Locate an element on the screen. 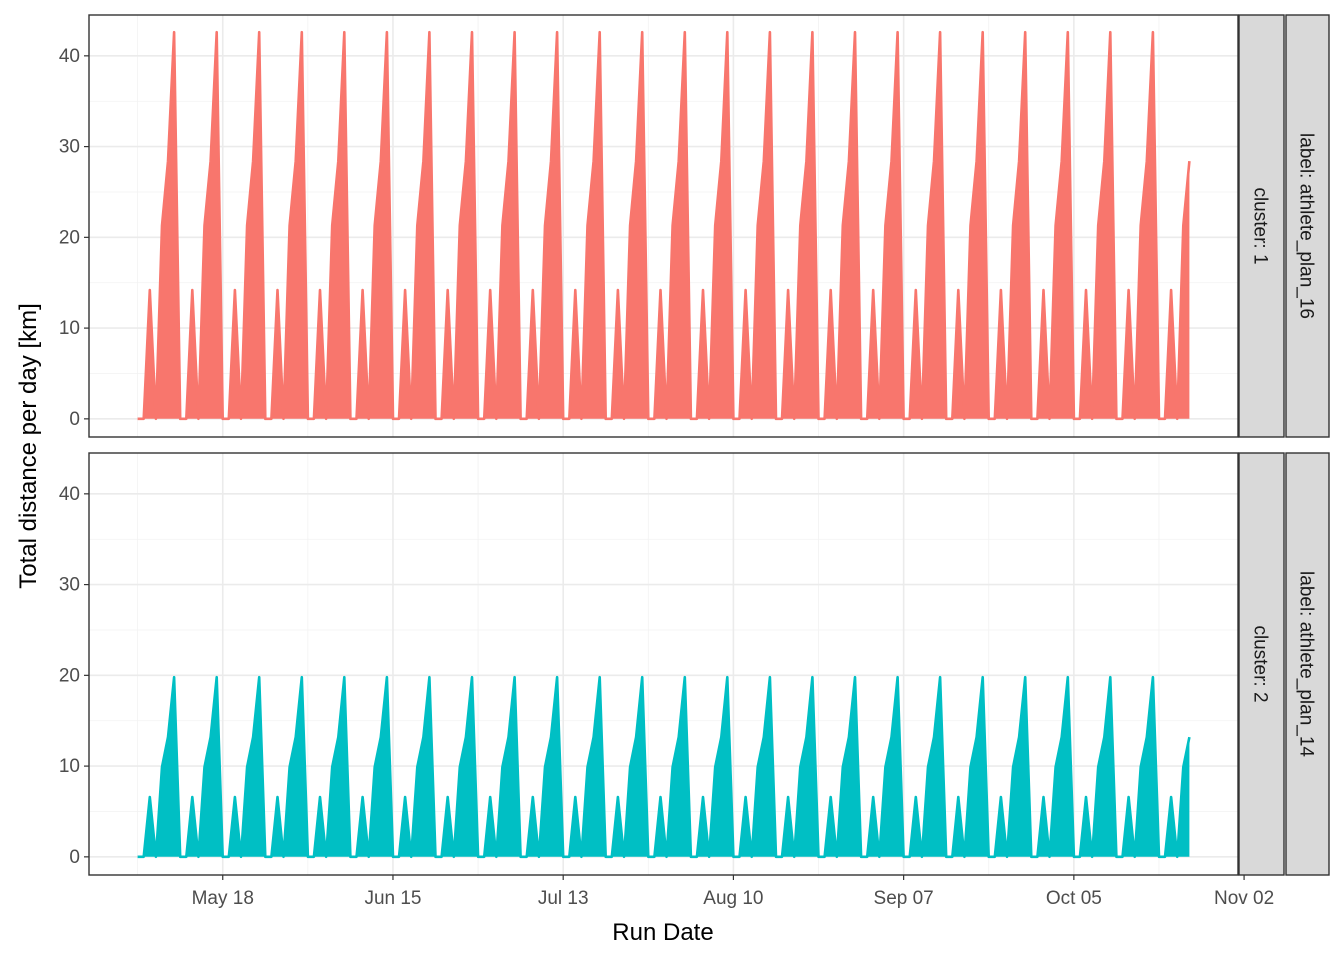 This screenshot has width=1344, height=960. strip-outer-label: label: athlete_plan_16 is located at coordinates (1306, 226).